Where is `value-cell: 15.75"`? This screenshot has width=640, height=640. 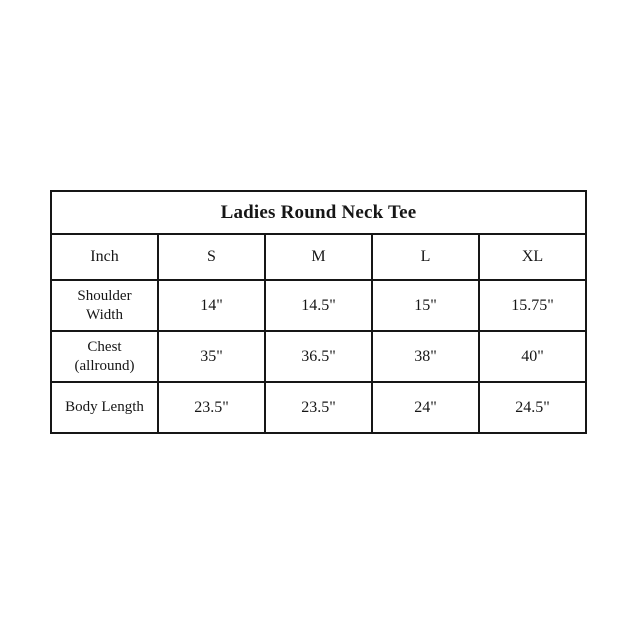 value-cell: 15.75" is located at coordinates (532, 305).